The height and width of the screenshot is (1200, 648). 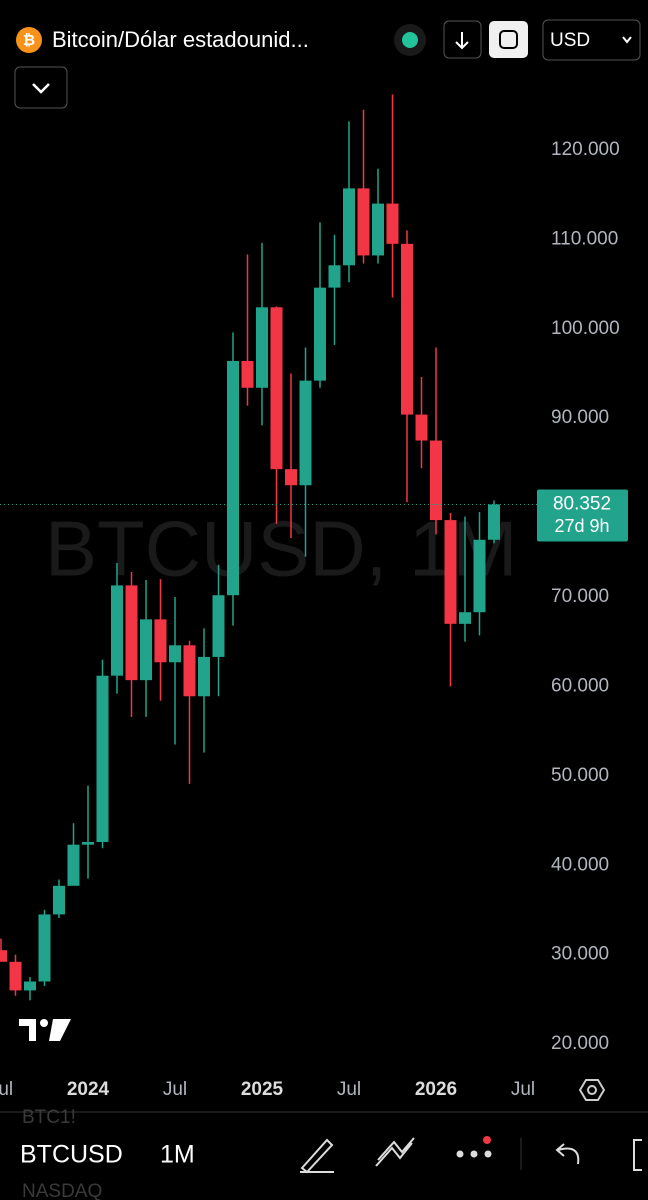 I want to click on price-badge, so click(x=582, y=515).